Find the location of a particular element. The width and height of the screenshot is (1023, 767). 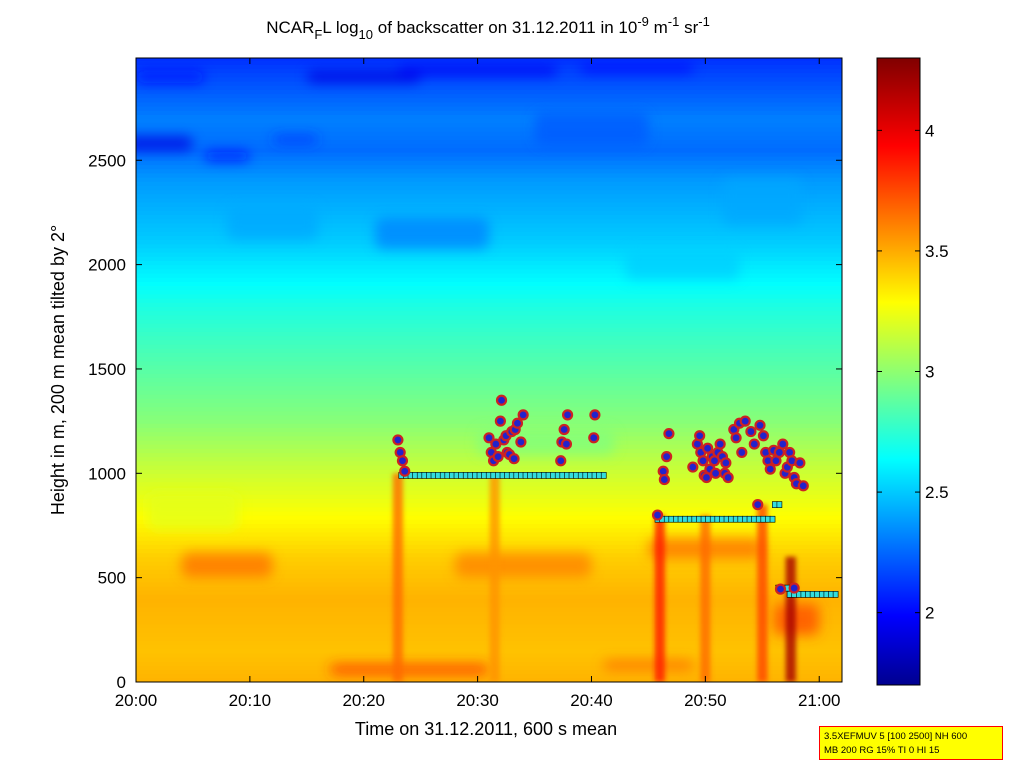

heatmap-plumes is located at coordinates (594, 577).